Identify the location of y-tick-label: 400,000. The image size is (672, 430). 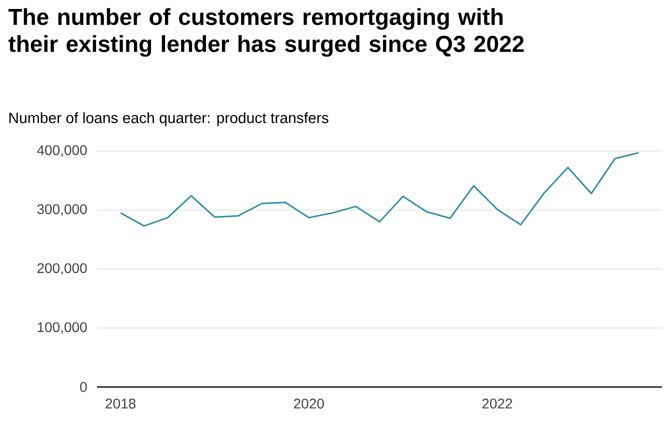
(62, 151).